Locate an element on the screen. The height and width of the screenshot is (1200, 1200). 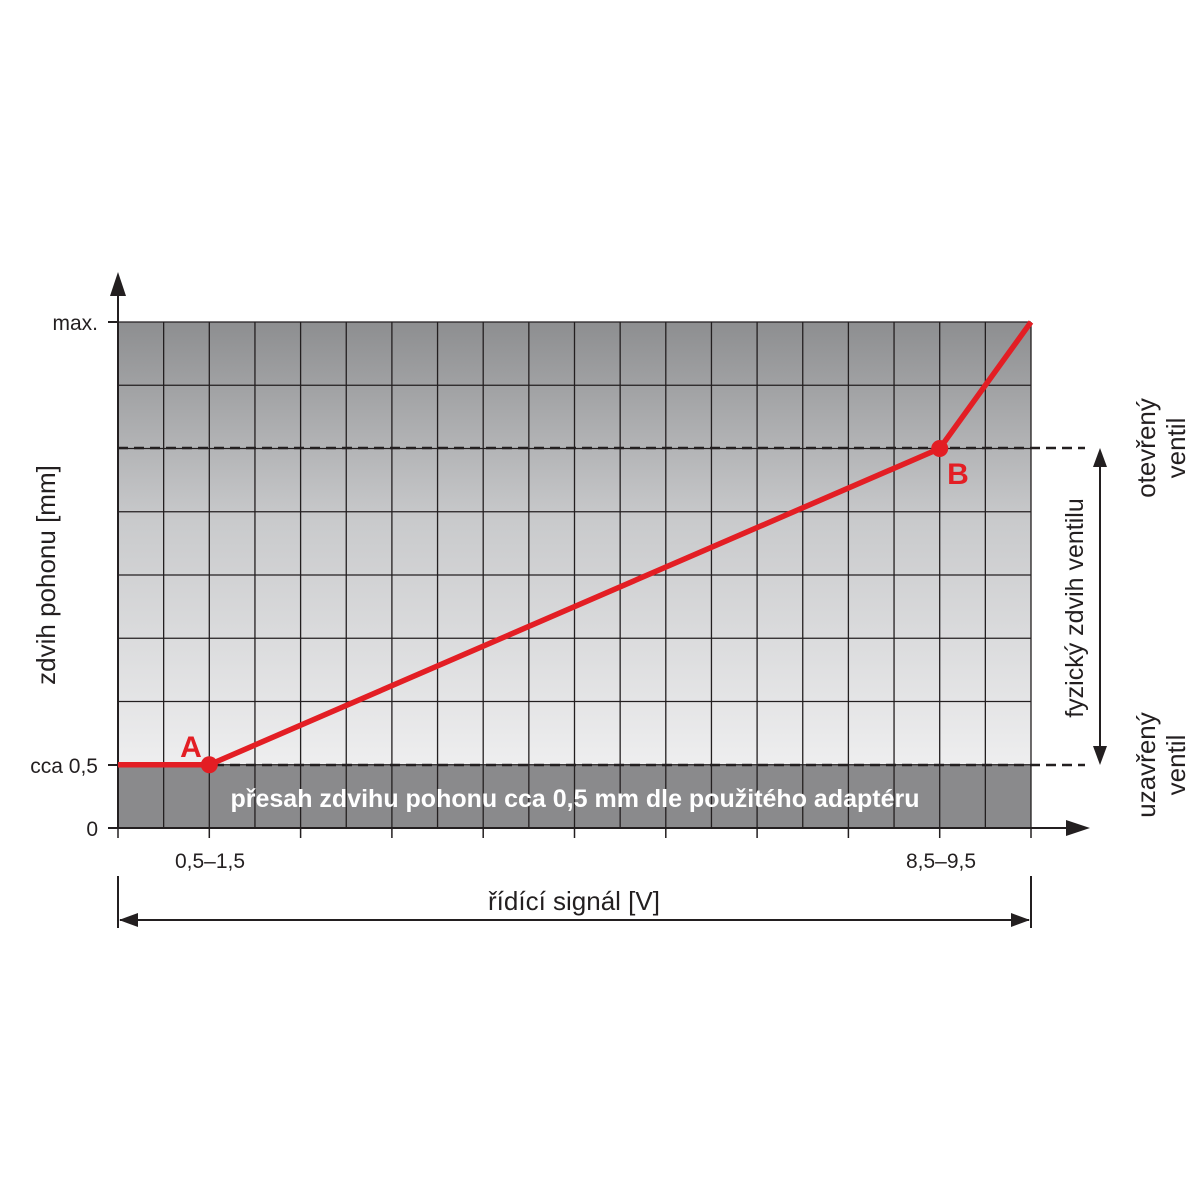
y-axis-arrow is located at coordinates (118, 284).